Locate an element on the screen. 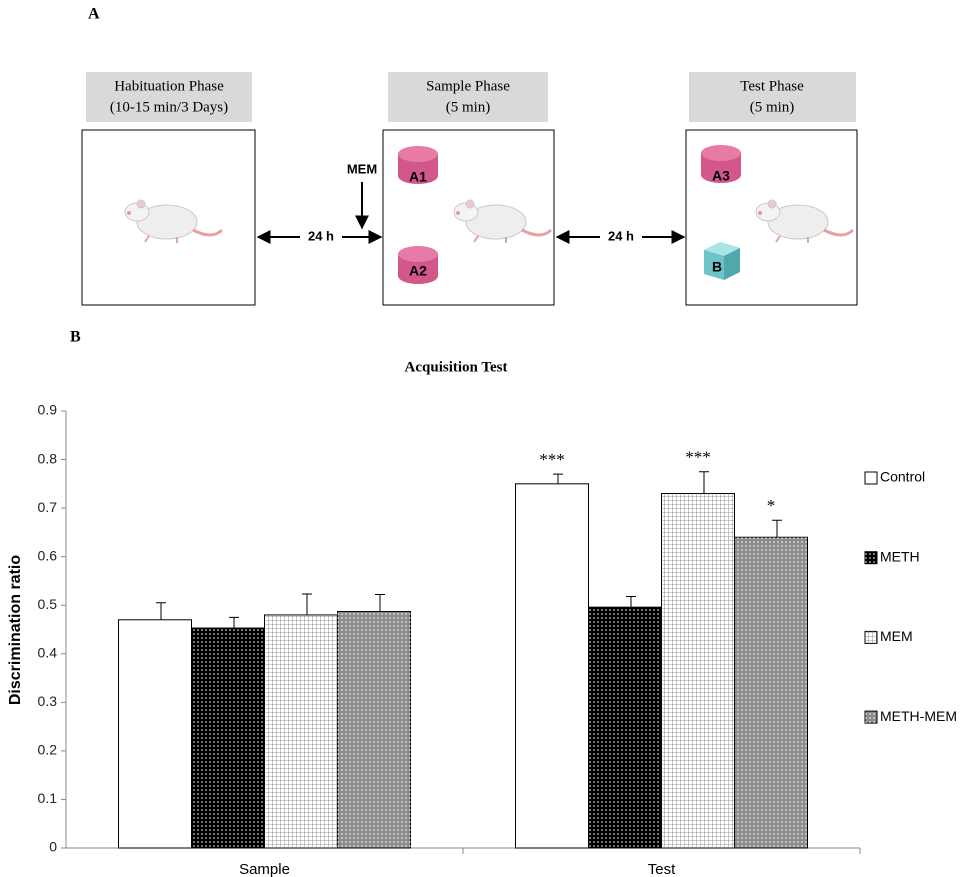 Image resolution: width=973 pixels, height=877 pixels. object-label: A1 is located at coordinates (418, 177).